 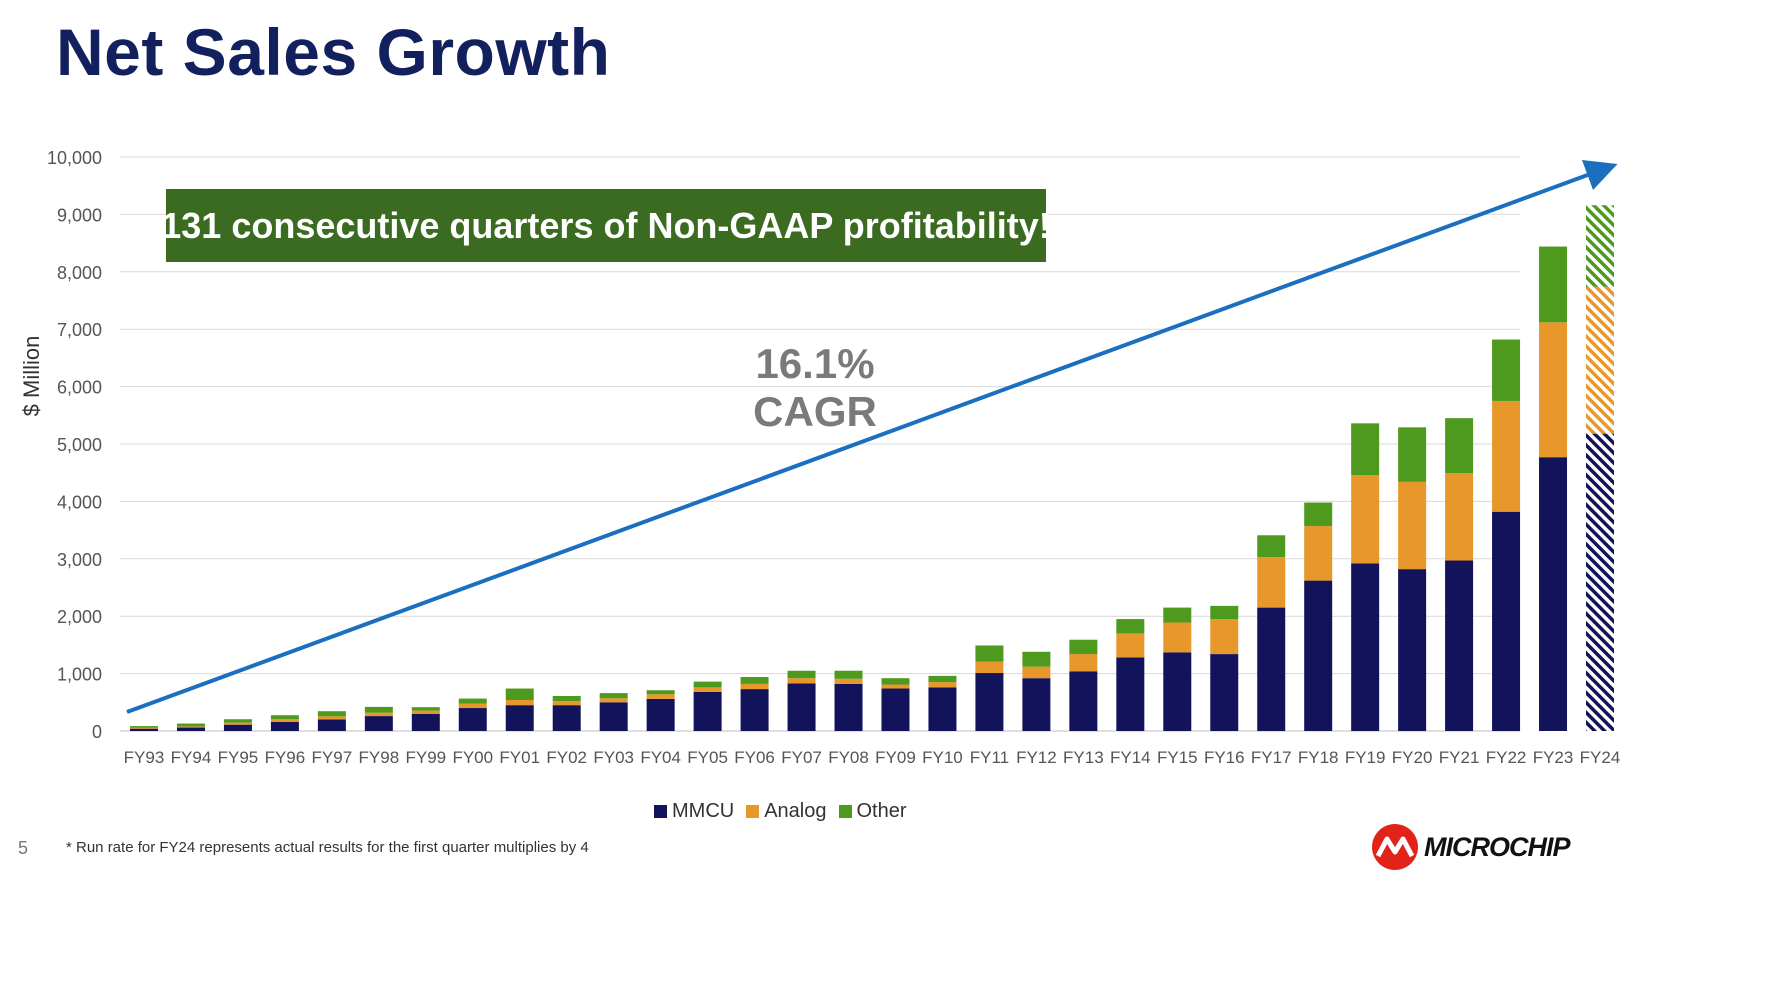 I want to click on bar-mmcu-fy00, so click(x=472, y=719).